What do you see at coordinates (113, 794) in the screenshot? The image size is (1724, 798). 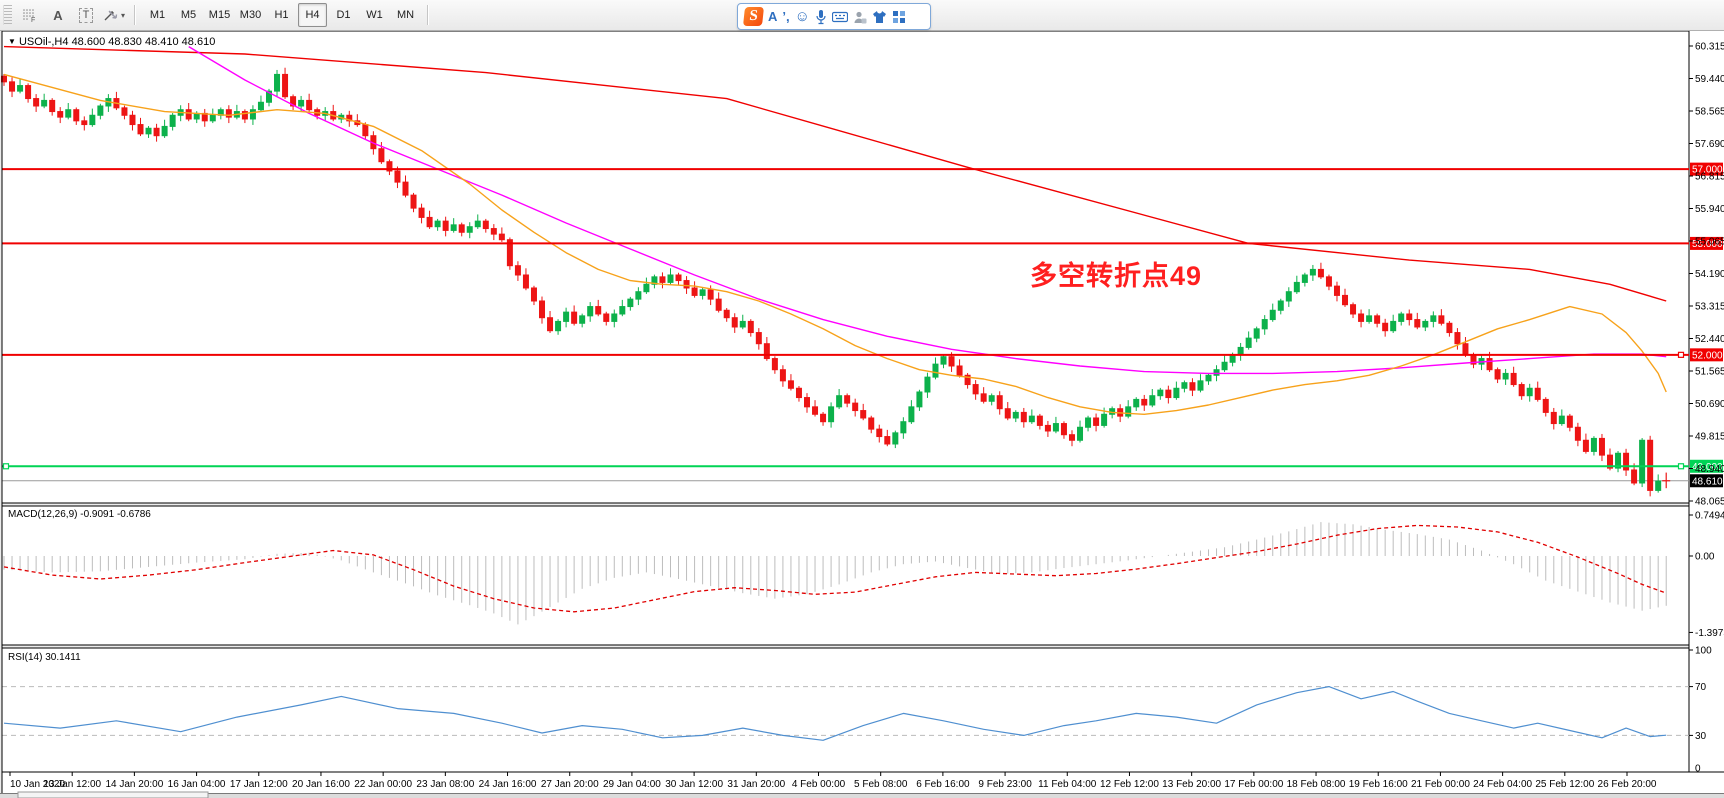 I see `scrollbar-thumb` at bounding box center [113, 794].